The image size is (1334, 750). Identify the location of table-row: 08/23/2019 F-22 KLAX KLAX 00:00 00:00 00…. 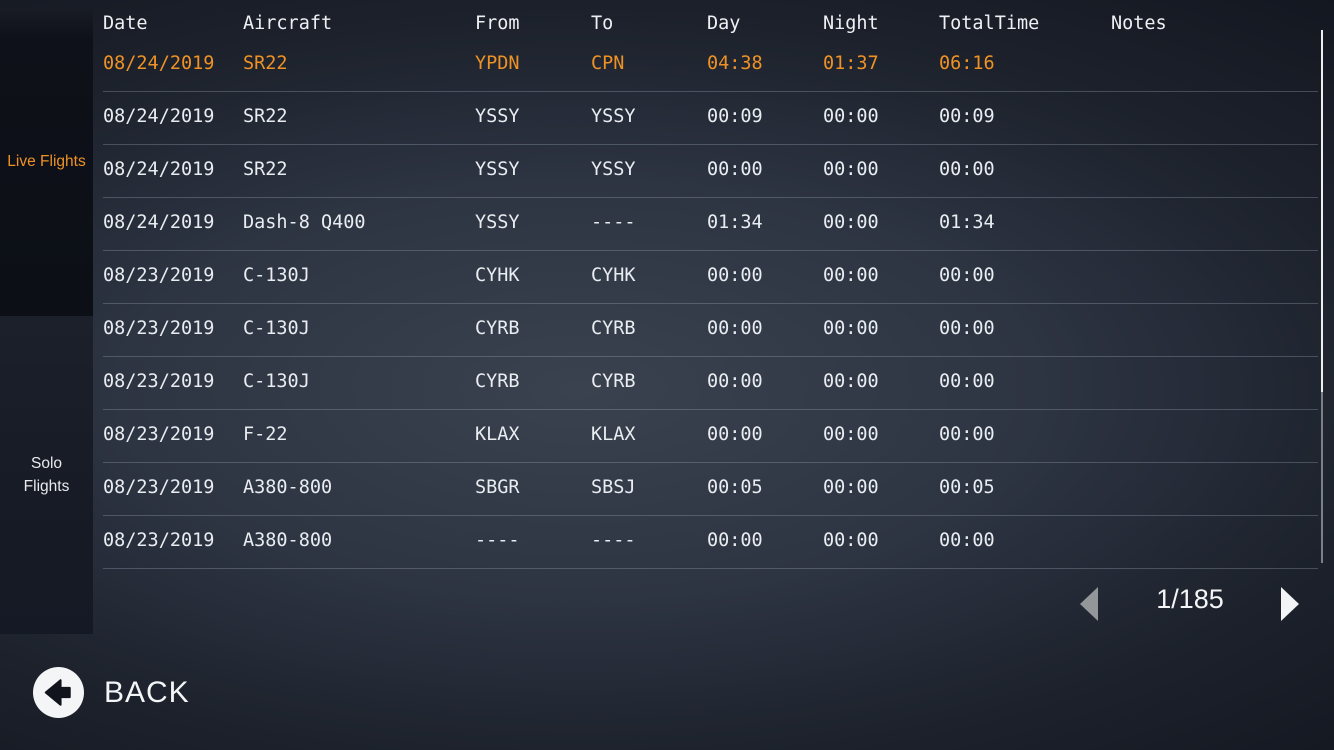
(710, 436).